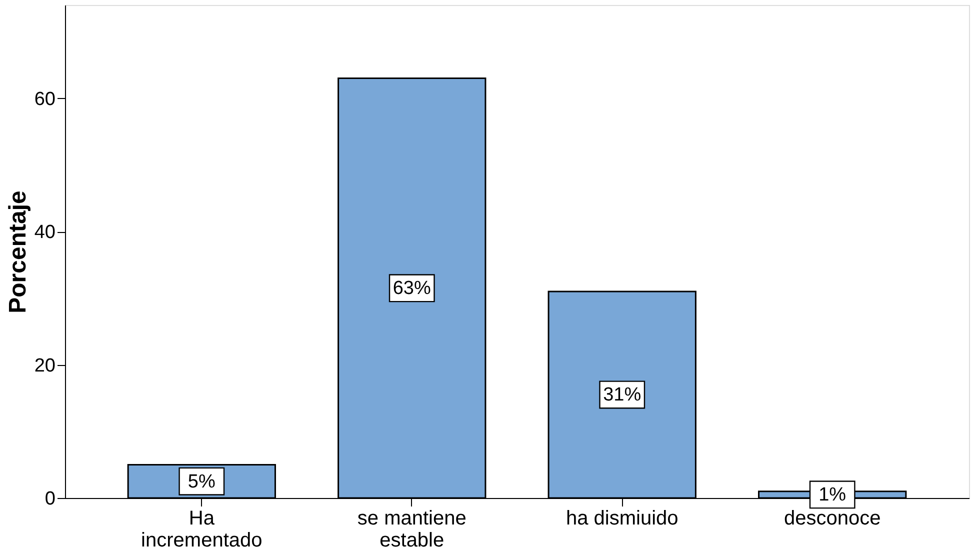 This screenshot has height=555, width=974. Describe the element at coordinates (832, 519) in the screenshot. I see `x-tick-label: desconoce` at that location.